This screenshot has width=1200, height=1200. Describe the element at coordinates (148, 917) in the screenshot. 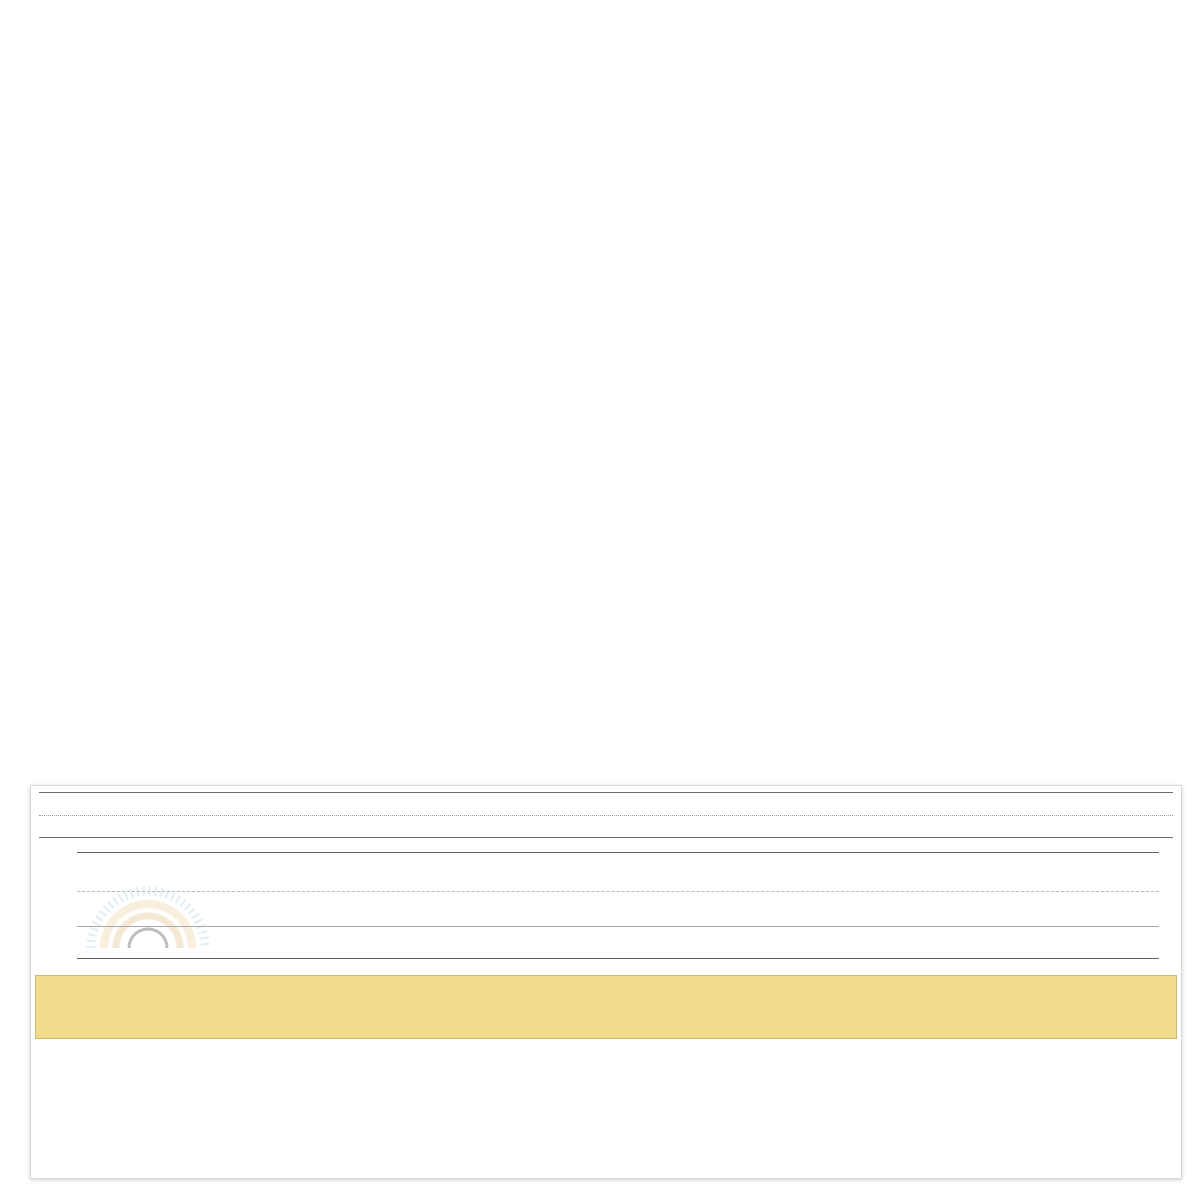

I see `rainbow-watermark-icon` at that location.